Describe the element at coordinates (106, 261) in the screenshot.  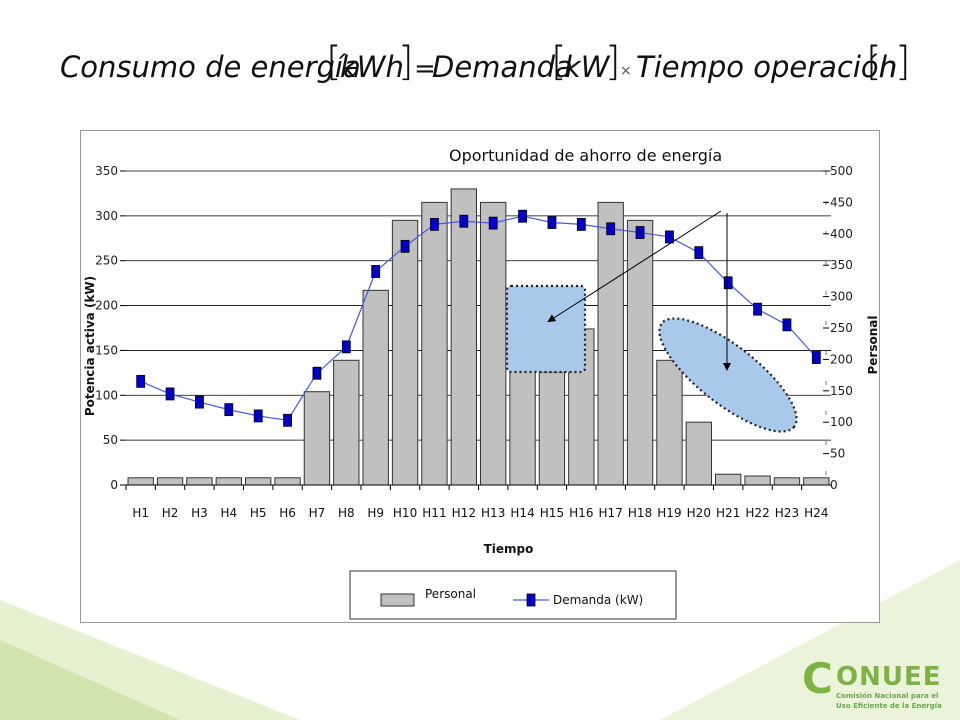
I see `y-tick-label: 250` at that location.